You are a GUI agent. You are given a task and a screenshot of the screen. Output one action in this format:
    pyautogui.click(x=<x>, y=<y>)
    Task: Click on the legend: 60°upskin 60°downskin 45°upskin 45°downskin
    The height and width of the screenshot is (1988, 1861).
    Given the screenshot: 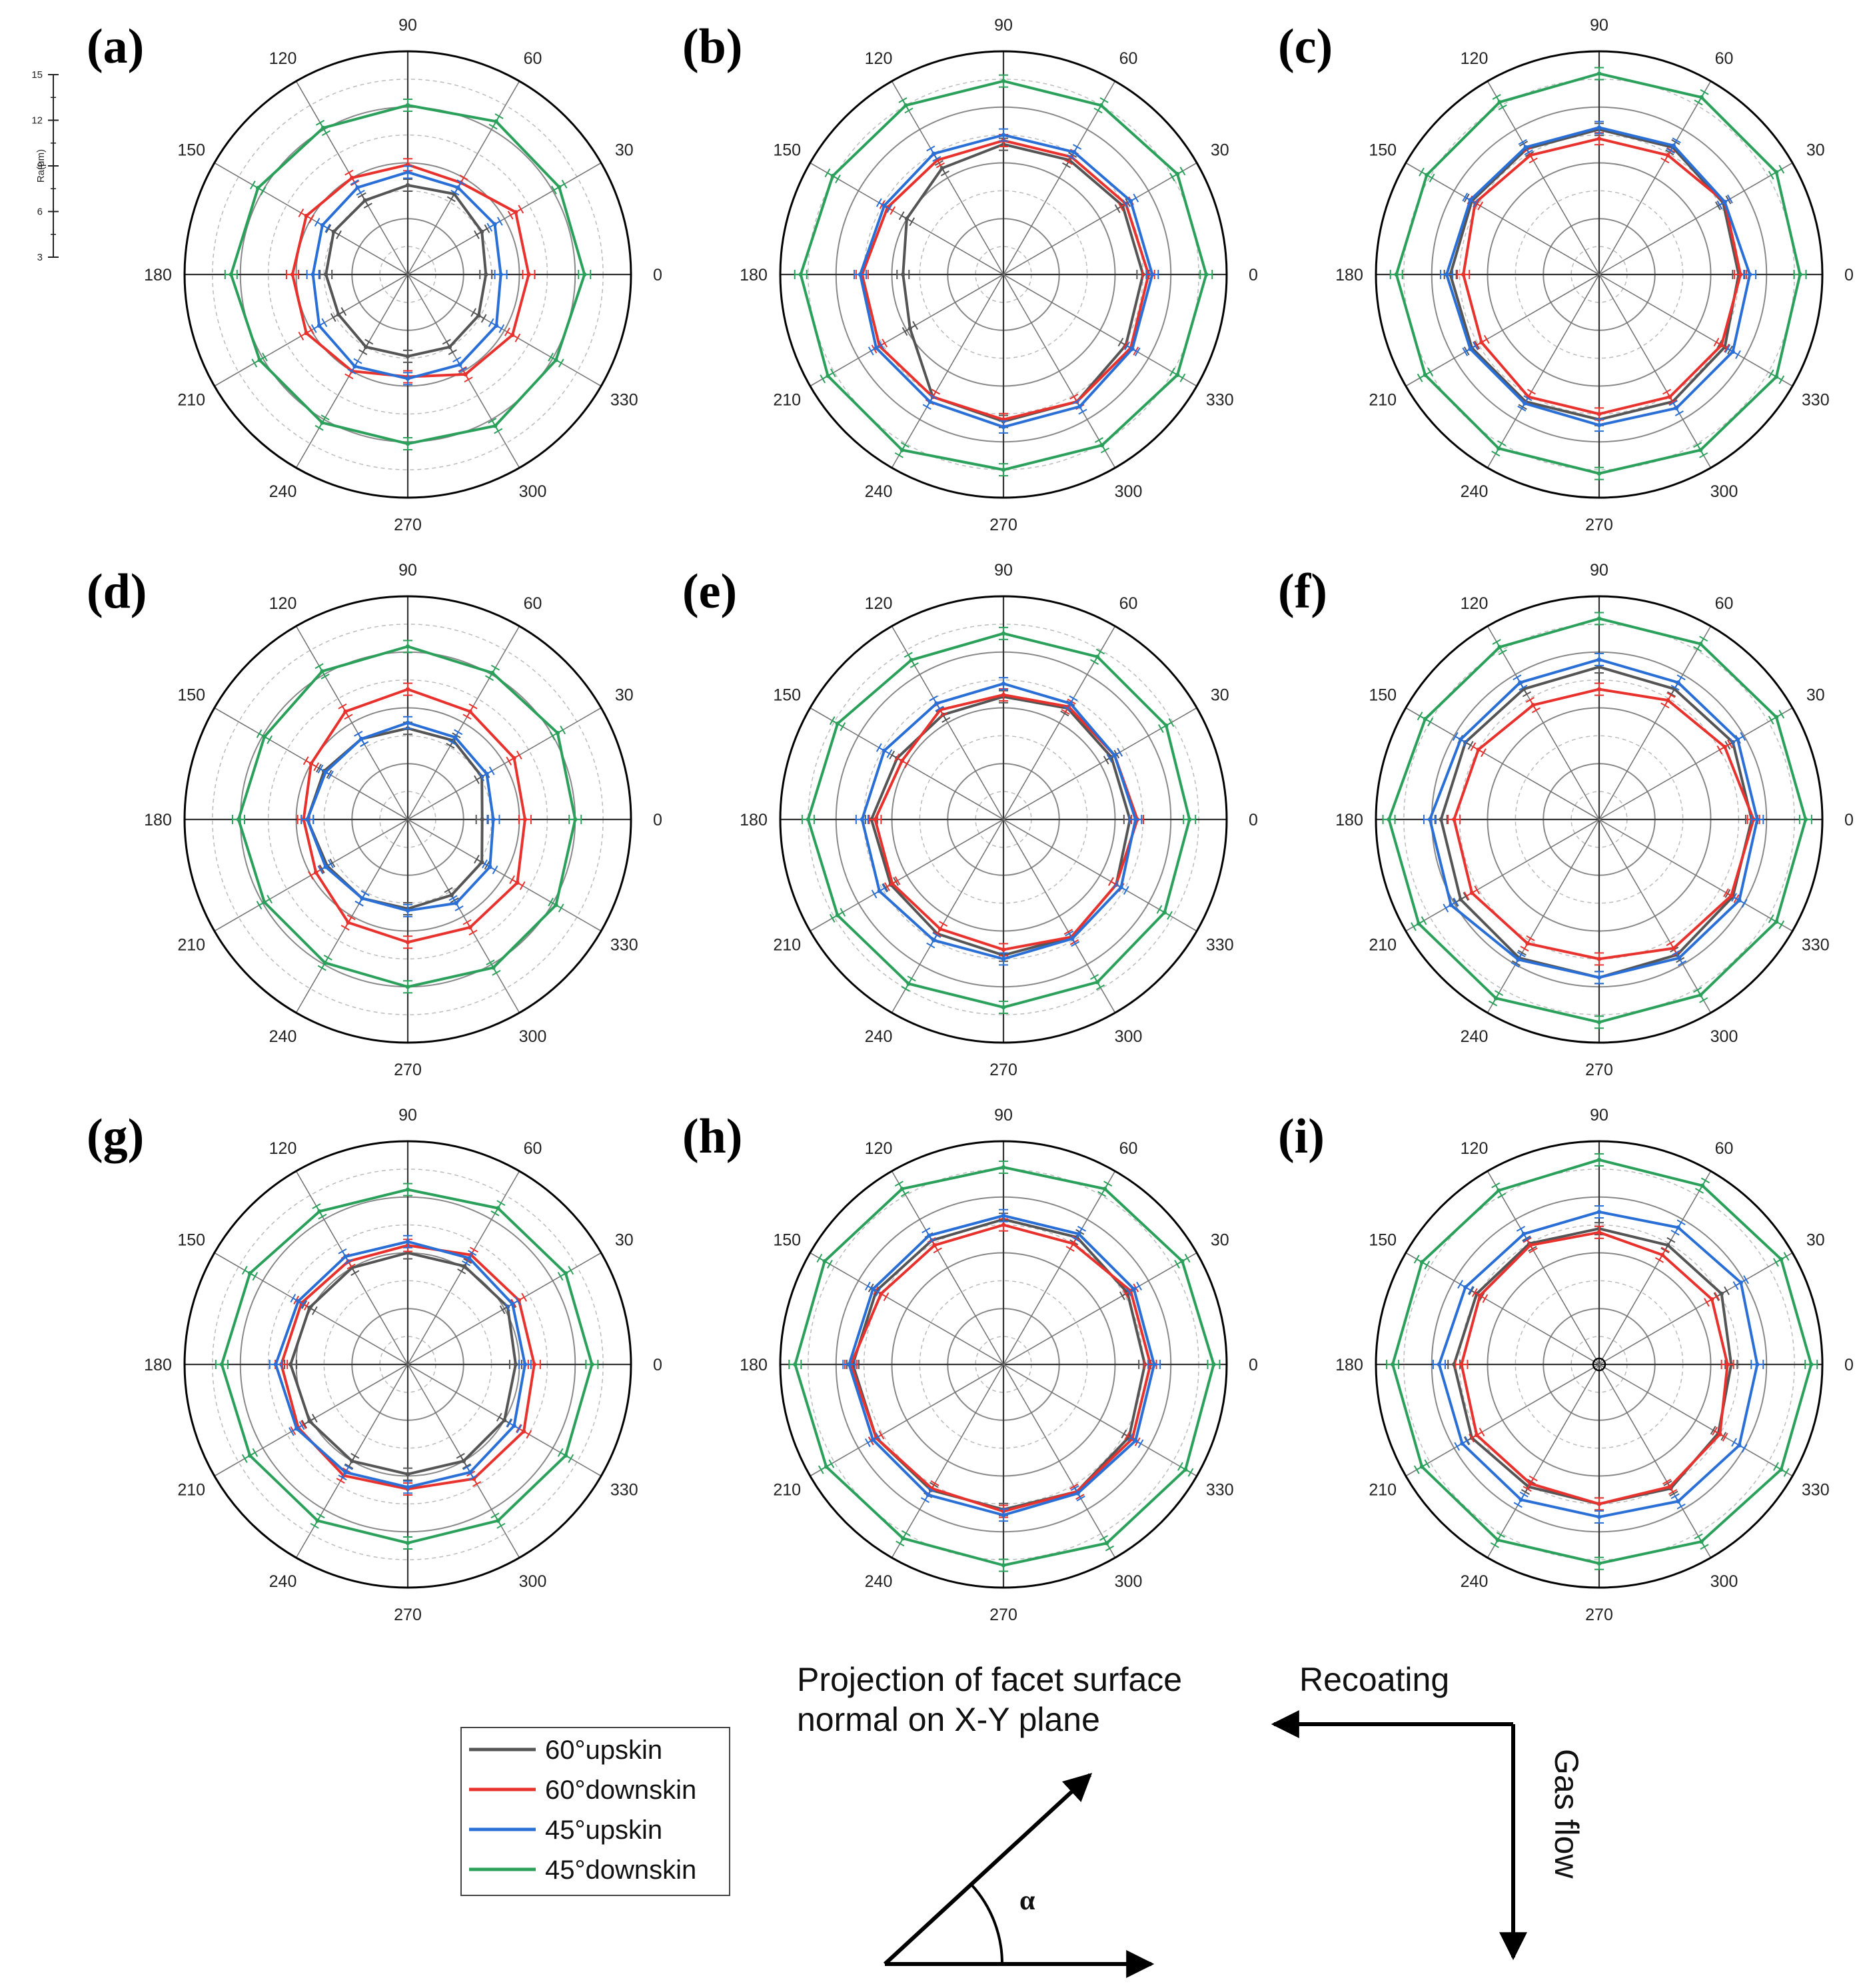 What is the action you would take?
    pyautogui.click(x=595, y=1811)
    